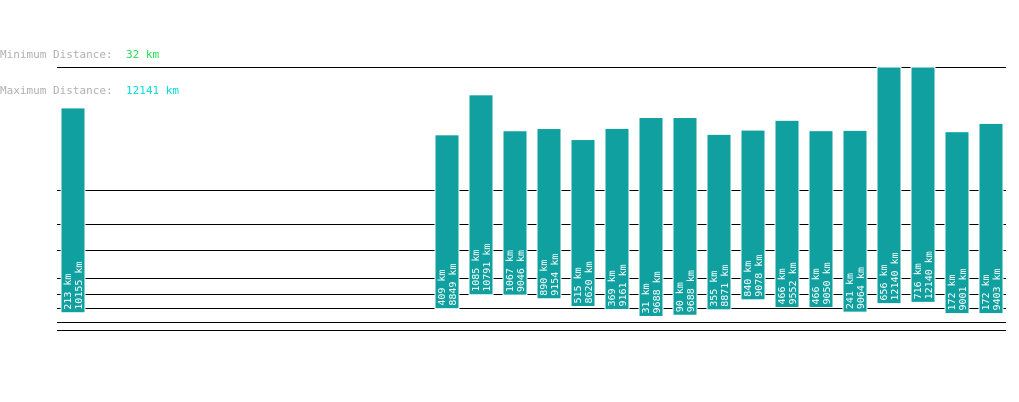 Image resolution: width=1019 pixels, height=402 pixels. I want to click on minimum-distance-label: Minimum Distance:, so click(56, 54).